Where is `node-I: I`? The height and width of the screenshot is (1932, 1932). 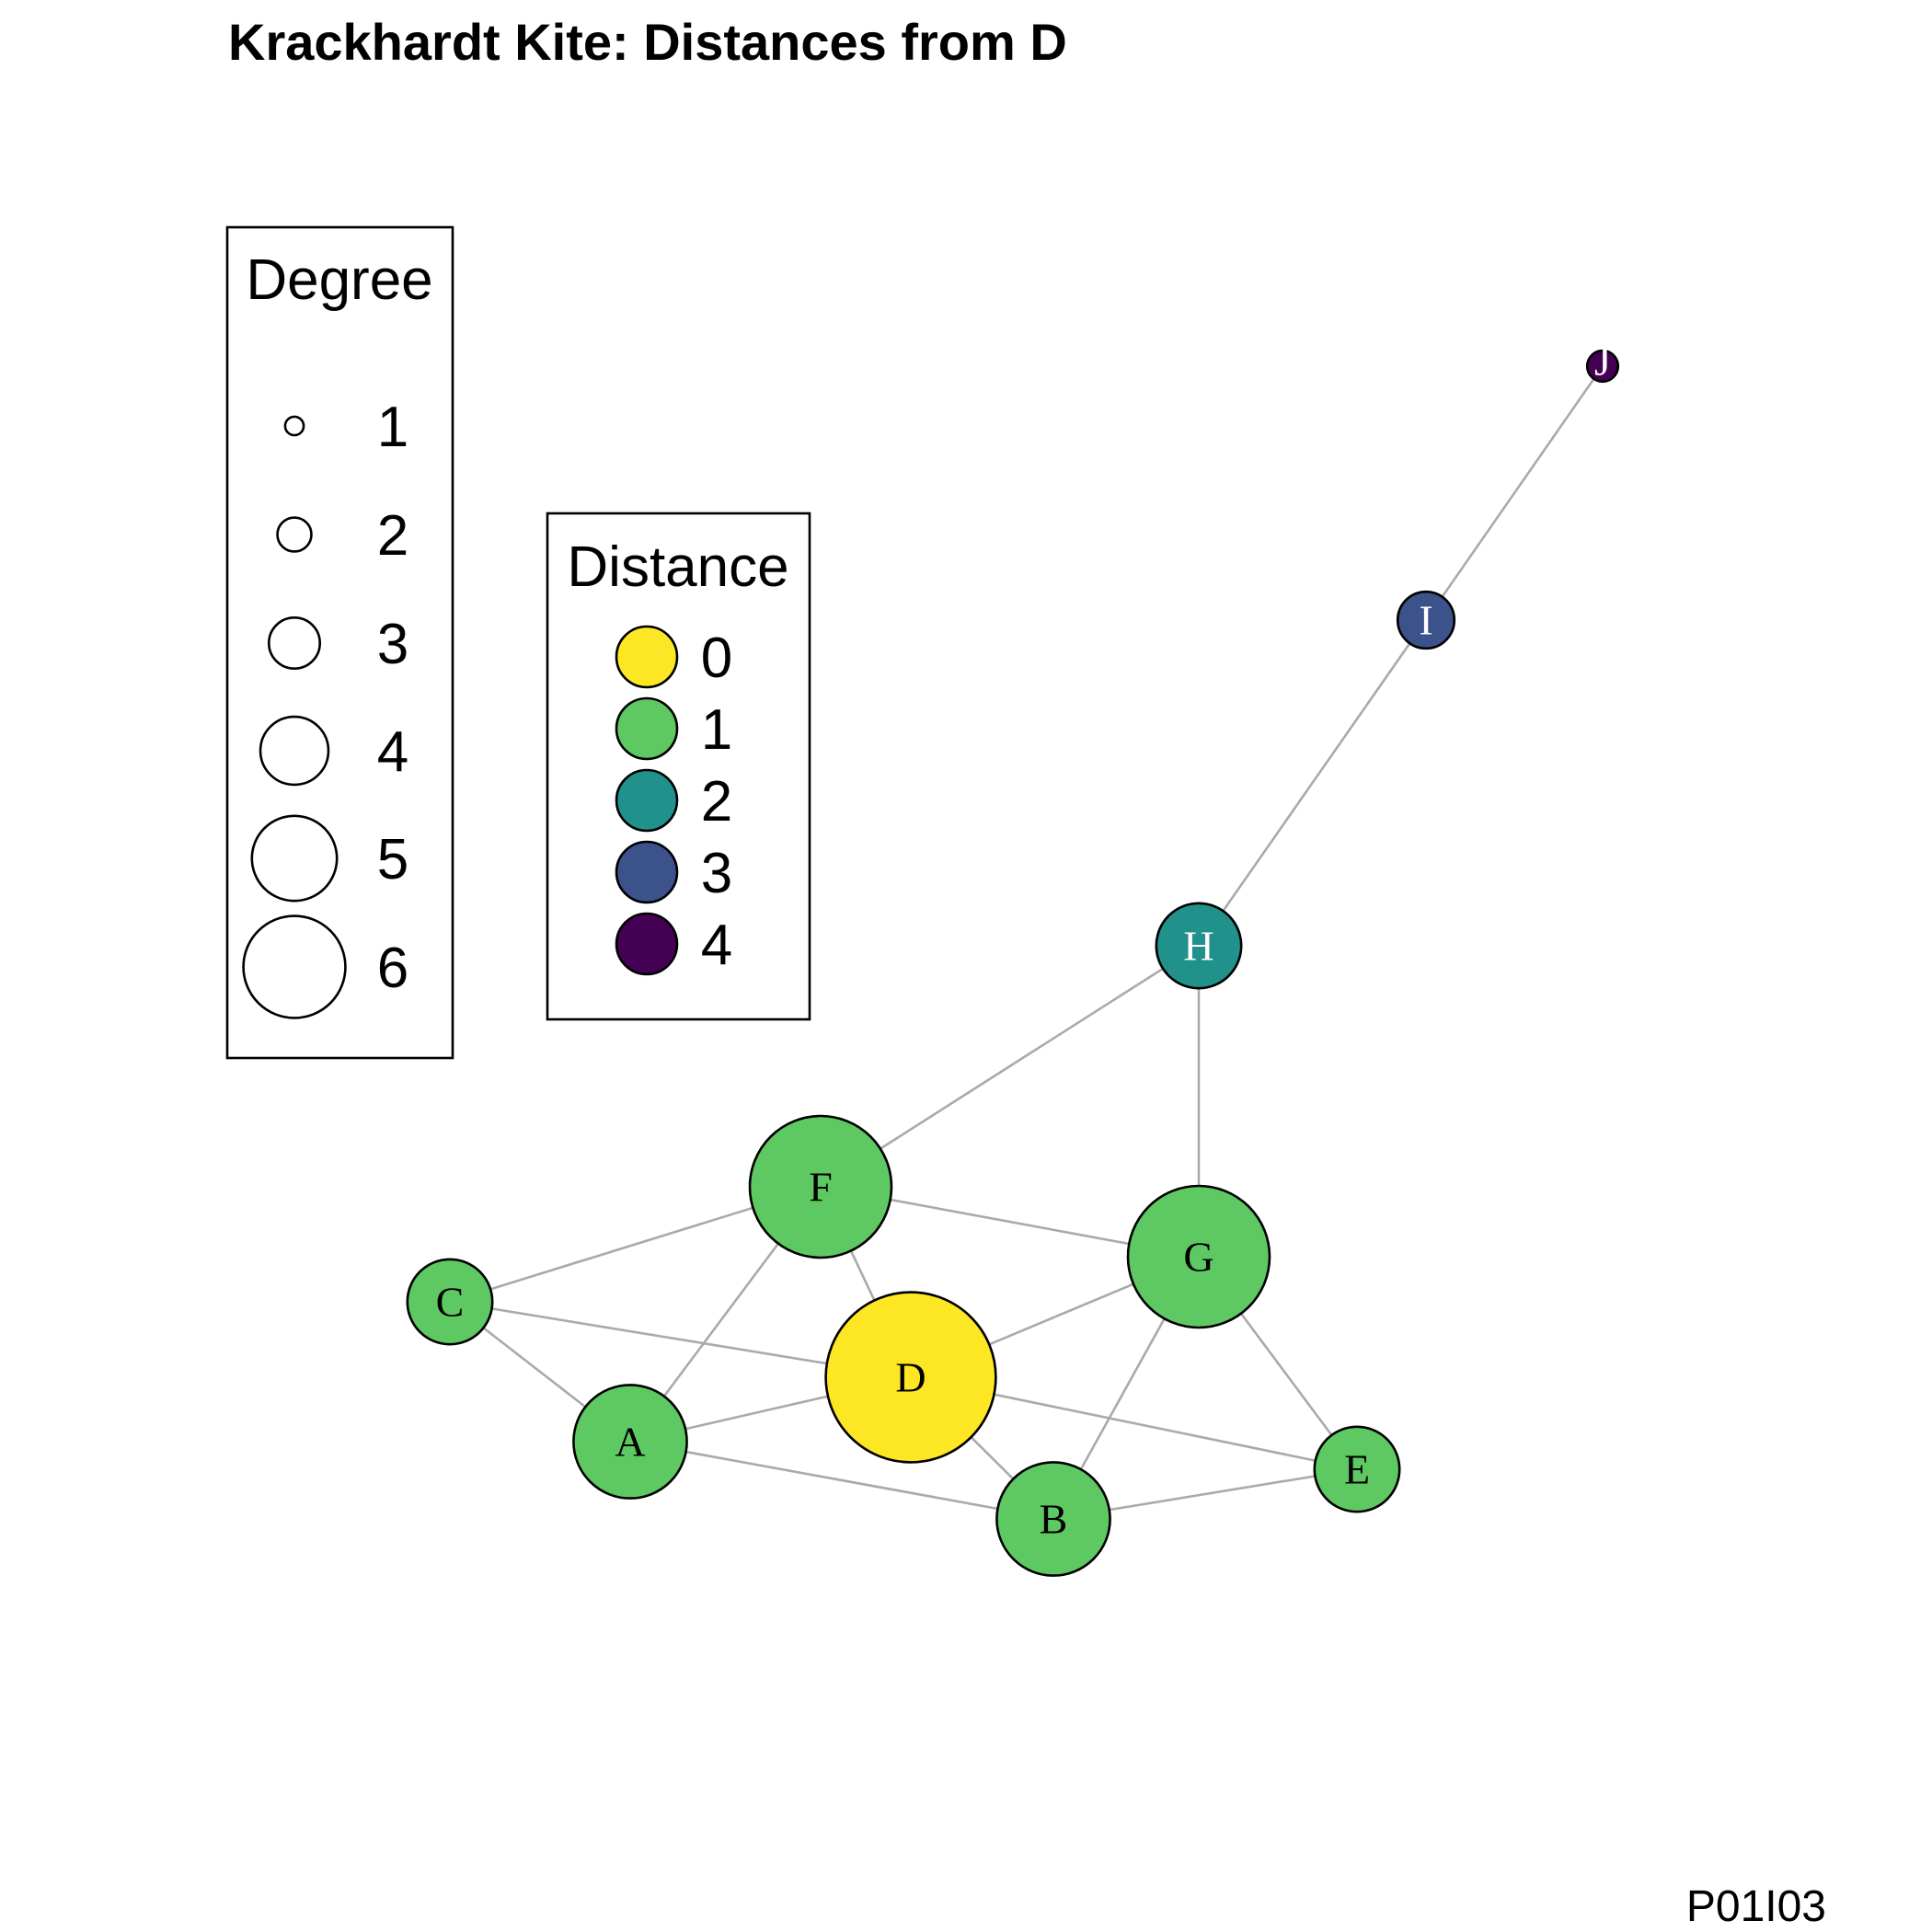 node-I: I is located at coordinates (1426, 620).